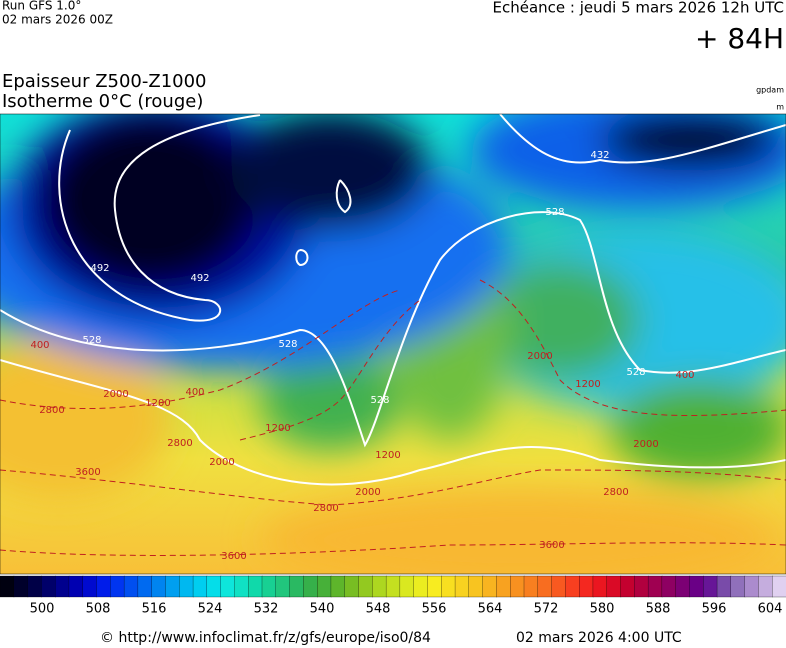  I want to click on colorbar-label: 548, so click(378, 609).